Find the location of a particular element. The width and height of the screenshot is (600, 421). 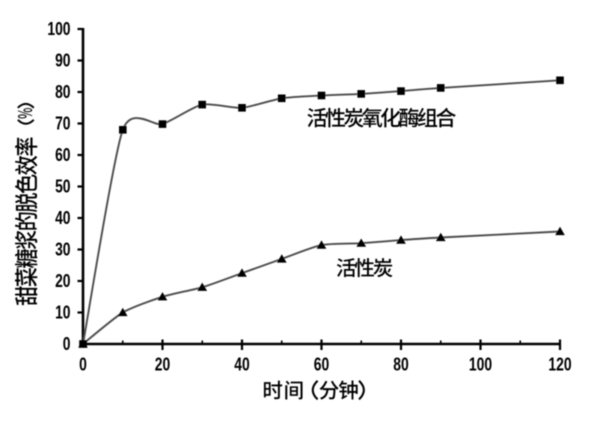

svg-text: 70 is located at coordinates (62, 124).